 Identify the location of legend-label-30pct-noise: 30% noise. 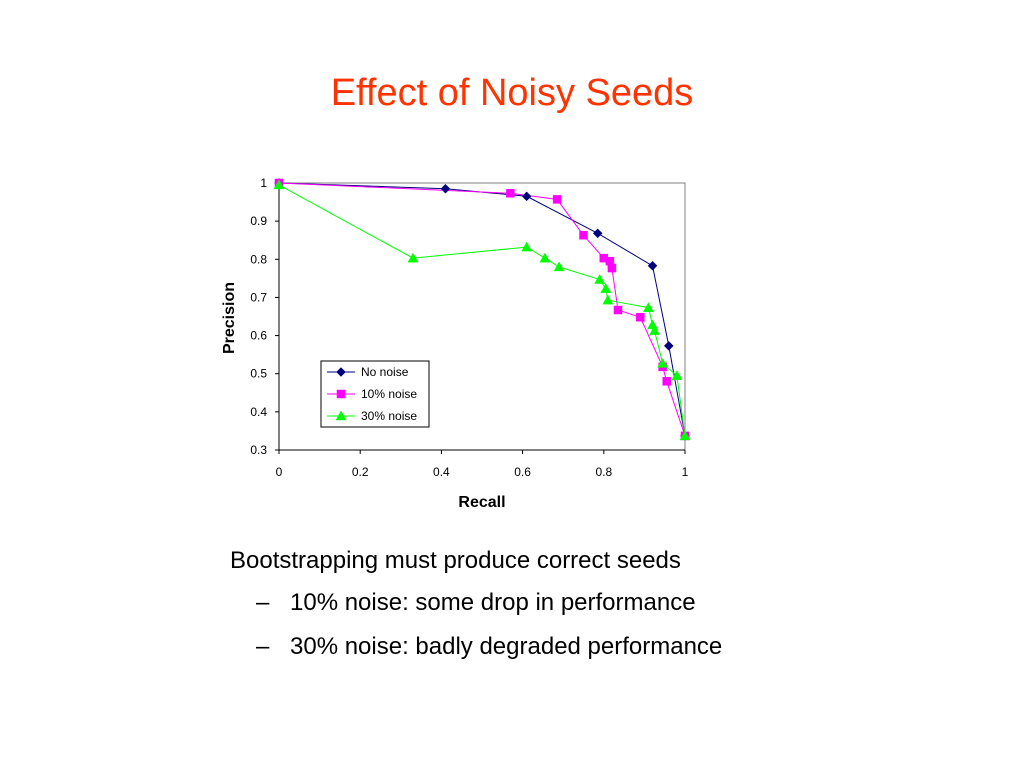
(389, 416).